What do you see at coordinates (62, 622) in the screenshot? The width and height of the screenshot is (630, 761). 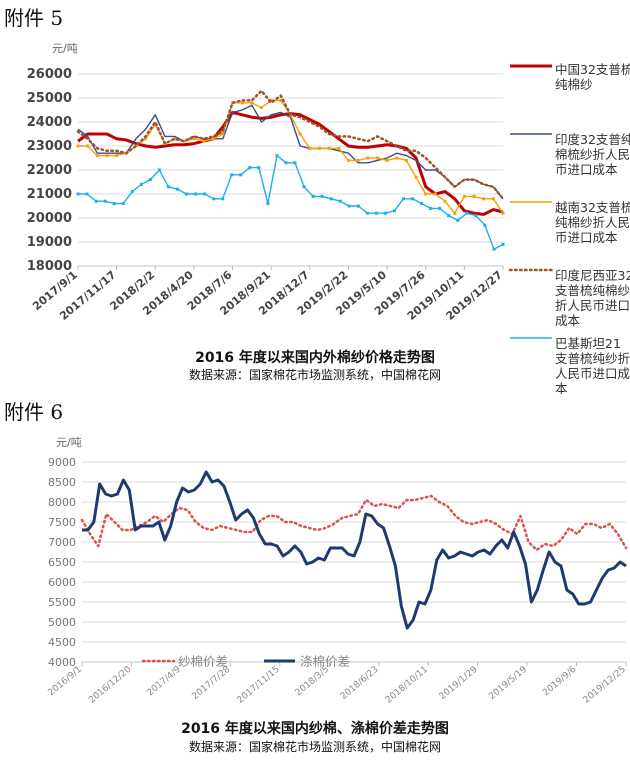 I see `y-tick-label: 5000` at bounding box center [62, 622].